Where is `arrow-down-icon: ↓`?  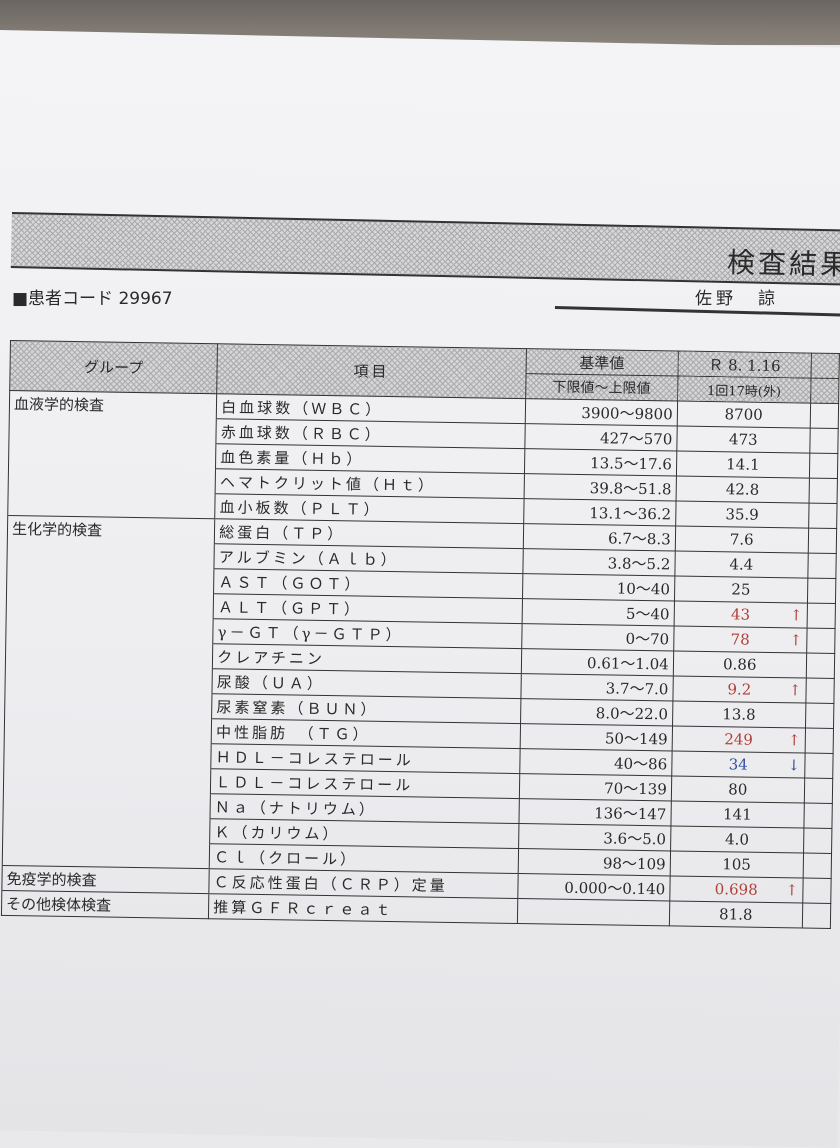
arrow-down-icon: ↓ is located at coordinates (794, 765).